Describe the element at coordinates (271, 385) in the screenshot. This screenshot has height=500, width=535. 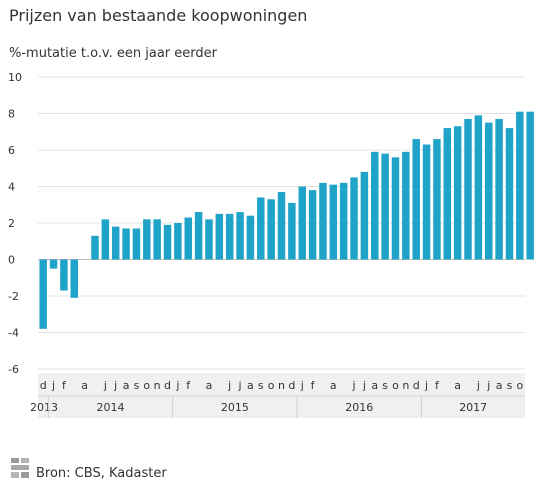
I see `x-tick-label: o` at that location.